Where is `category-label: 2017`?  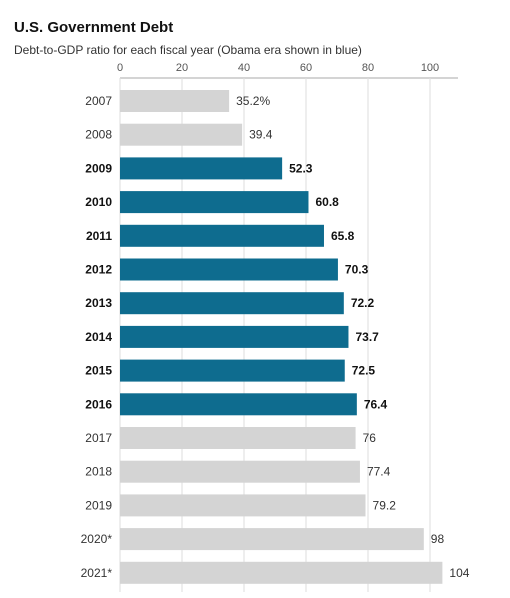
category-label: 2017 is located at coordinates (98, 438).